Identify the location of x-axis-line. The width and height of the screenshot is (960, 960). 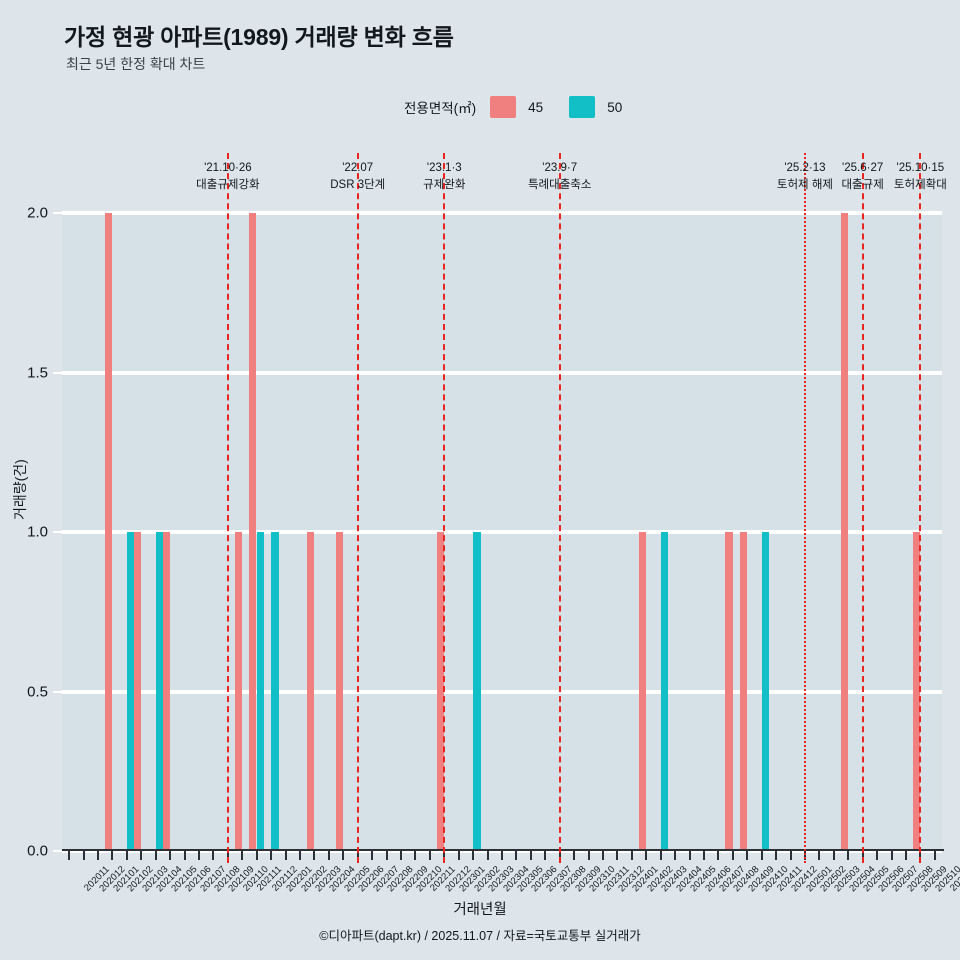
(503, 850).